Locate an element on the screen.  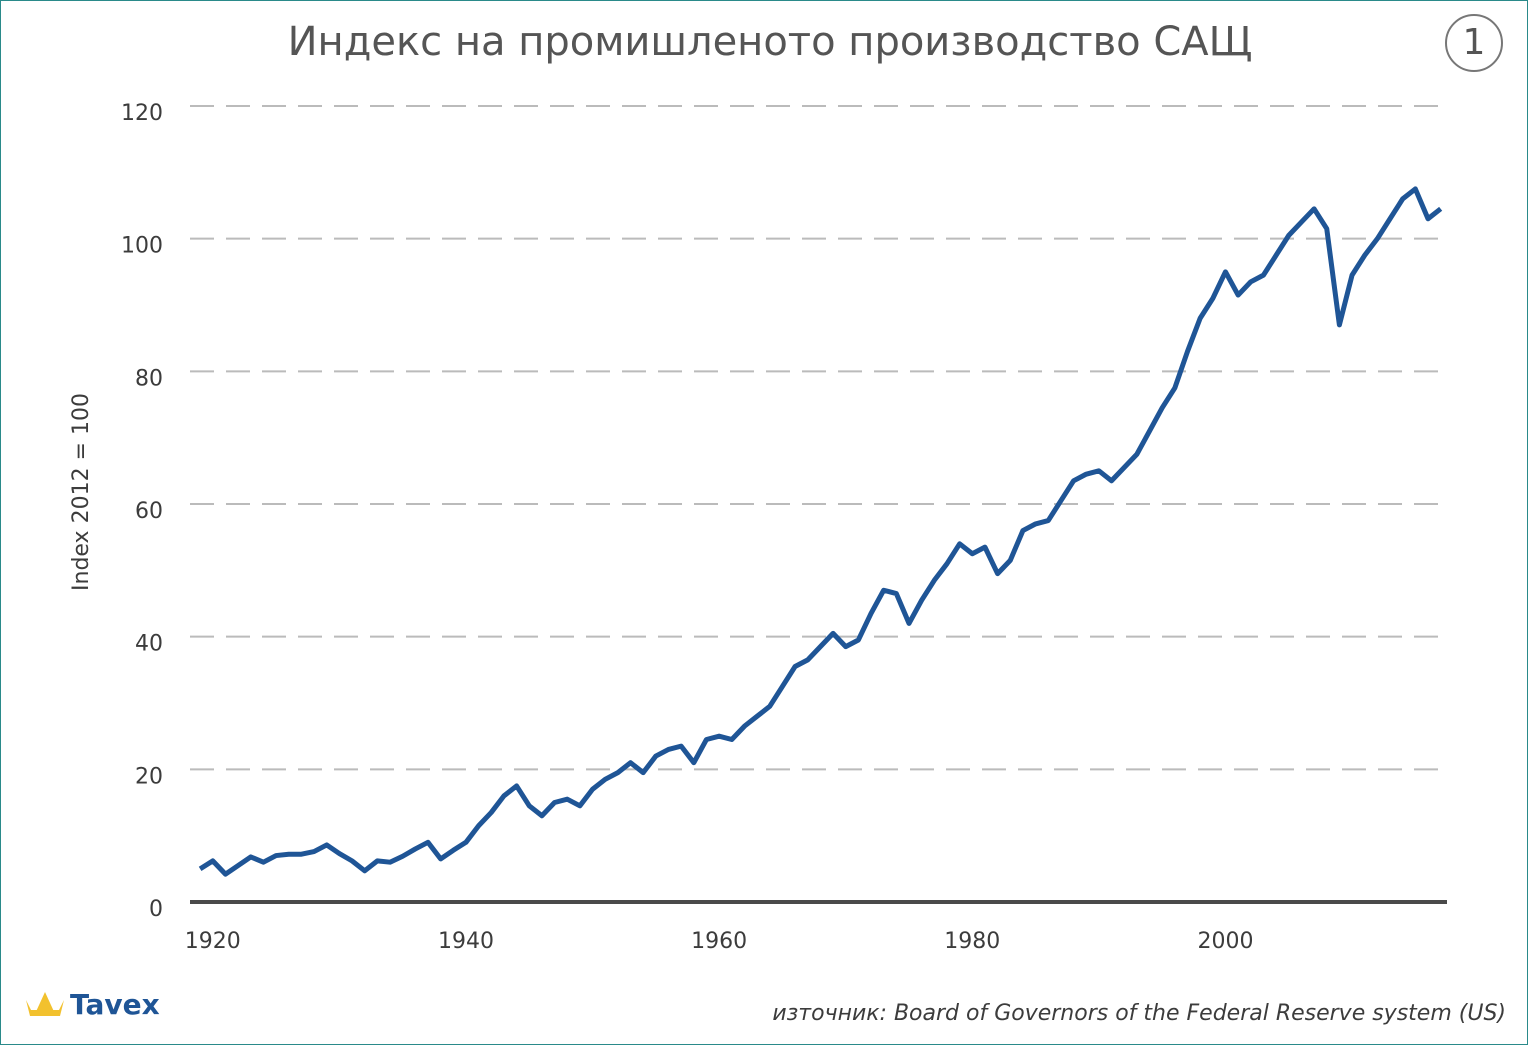
y-tick-label: 0 is located at coordinates (156, 909).